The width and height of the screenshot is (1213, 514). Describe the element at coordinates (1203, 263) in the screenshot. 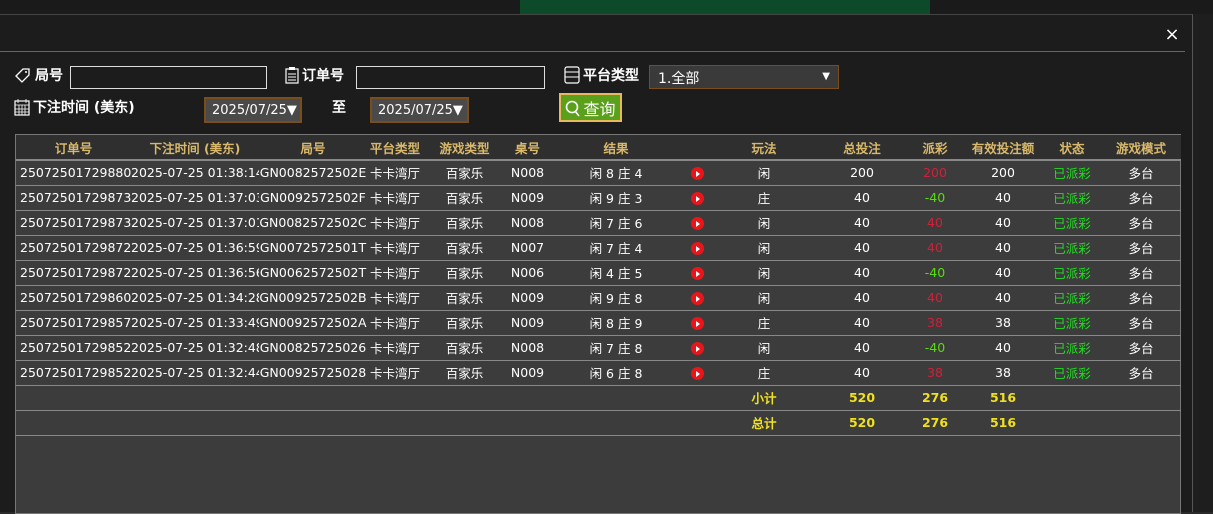

I see `background-game-side` at that location.